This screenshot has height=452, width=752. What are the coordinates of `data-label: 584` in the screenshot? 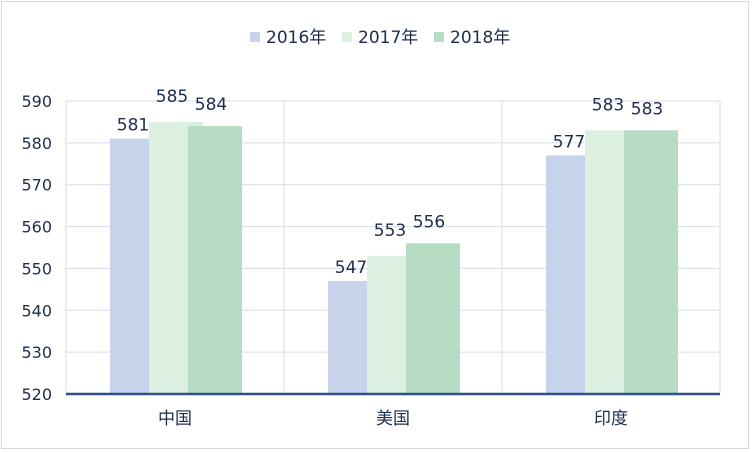 It's located at (211, 105).